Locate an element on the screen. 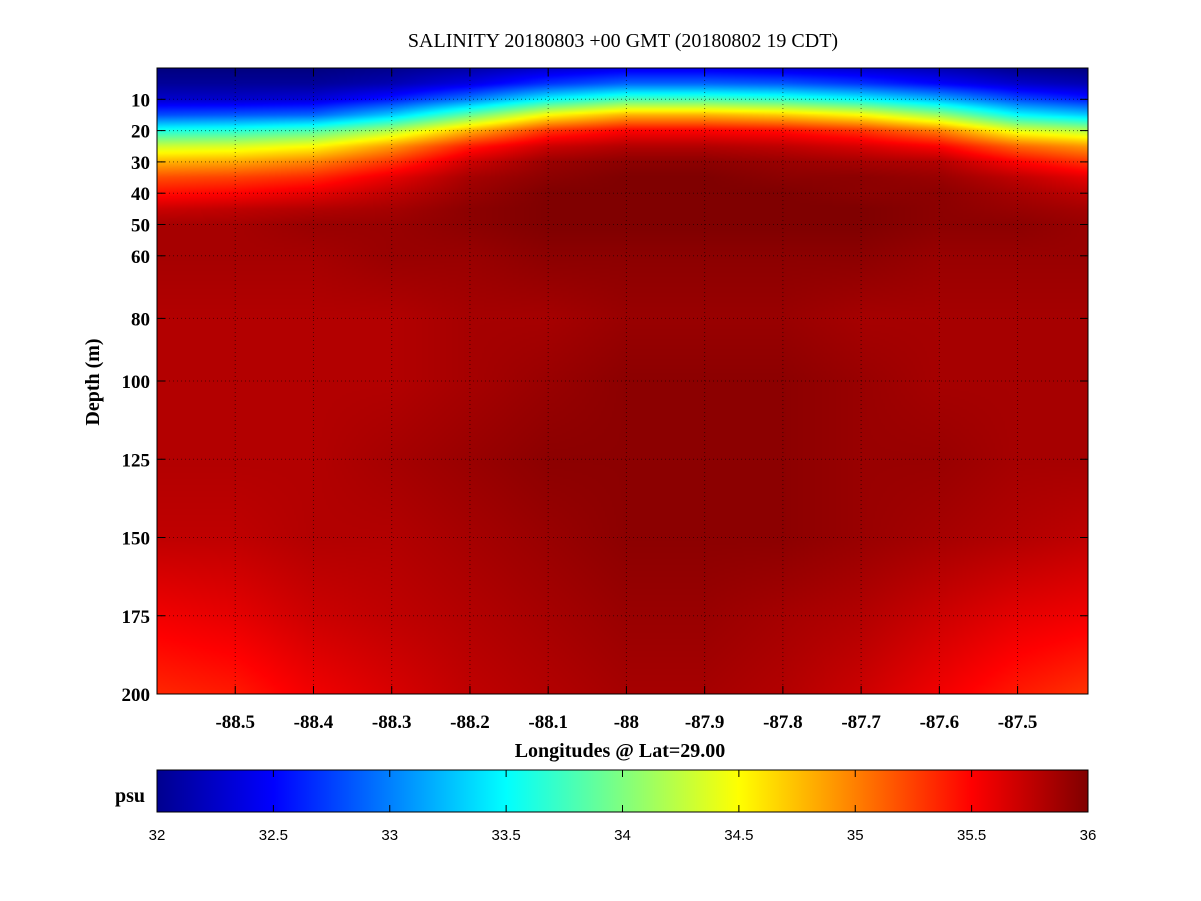 This screenshot has height=901, width=1201. colorbar-tick-label: 32 is located at coordinates (157, 835).